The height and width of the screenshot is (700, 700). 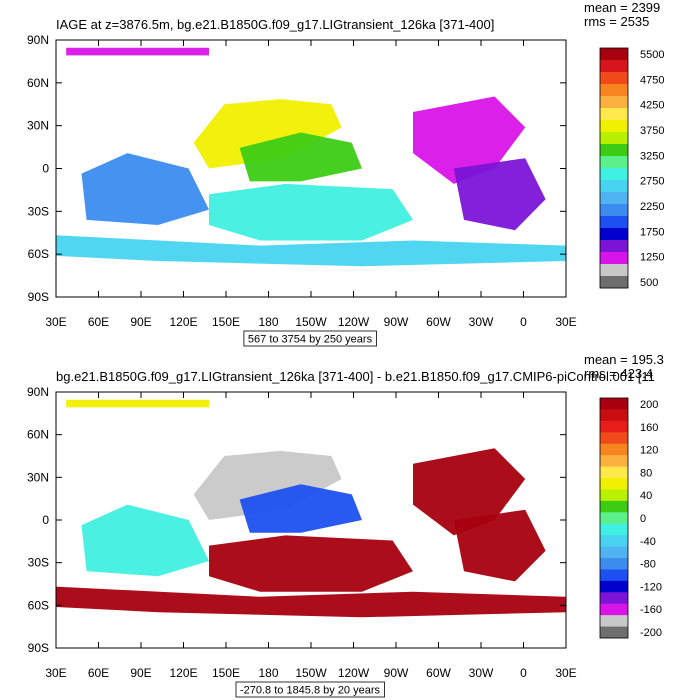 What do you see at coordinates (38, 392) in the screenshot?
I see `y-tick-label: 90N` at bounding box center [38, 392].